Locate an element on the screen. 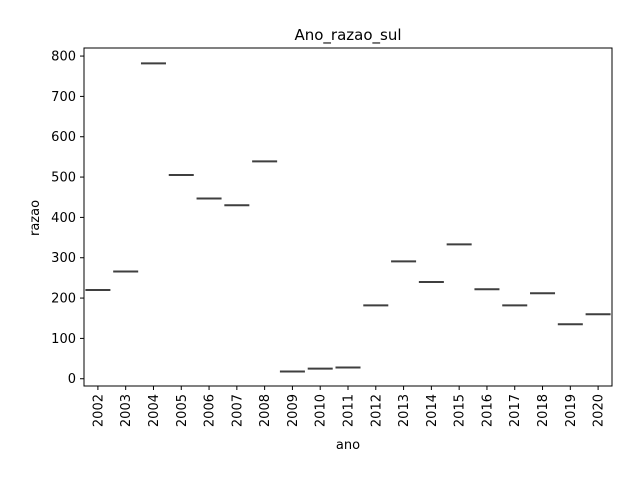 This screenshot has width=640, height=480. x-tick-label: 2019 is located at coordinates (571, 410).